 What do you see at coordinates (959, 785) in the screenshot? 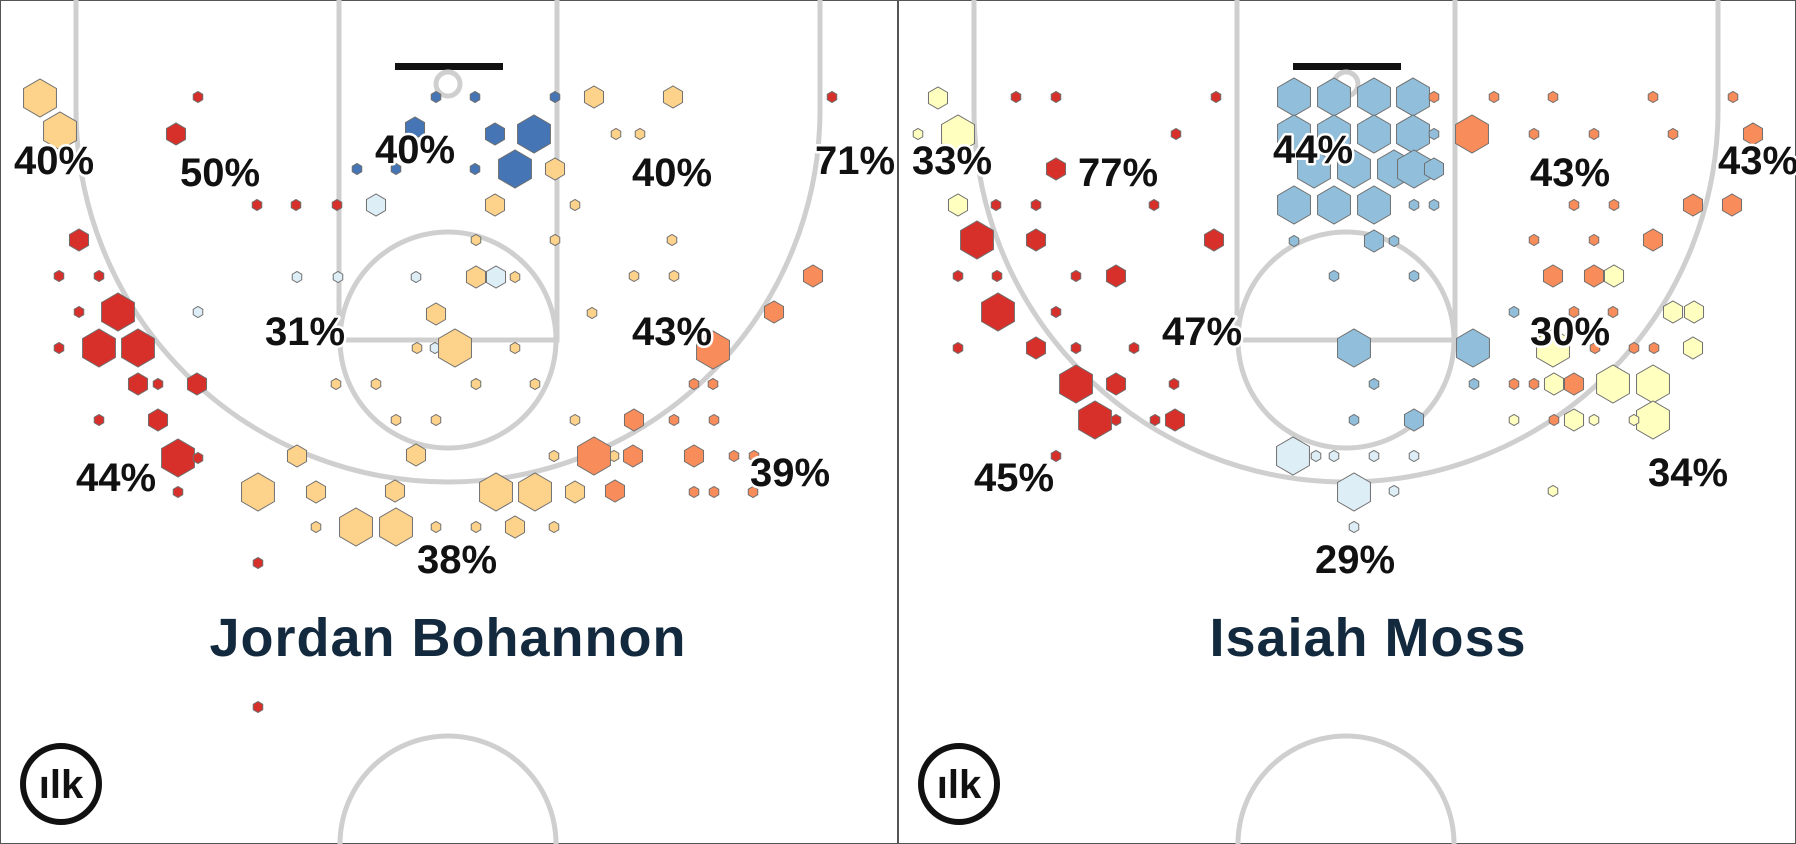
I see `logo-mark: ılk` at bounding box center [959, 785].